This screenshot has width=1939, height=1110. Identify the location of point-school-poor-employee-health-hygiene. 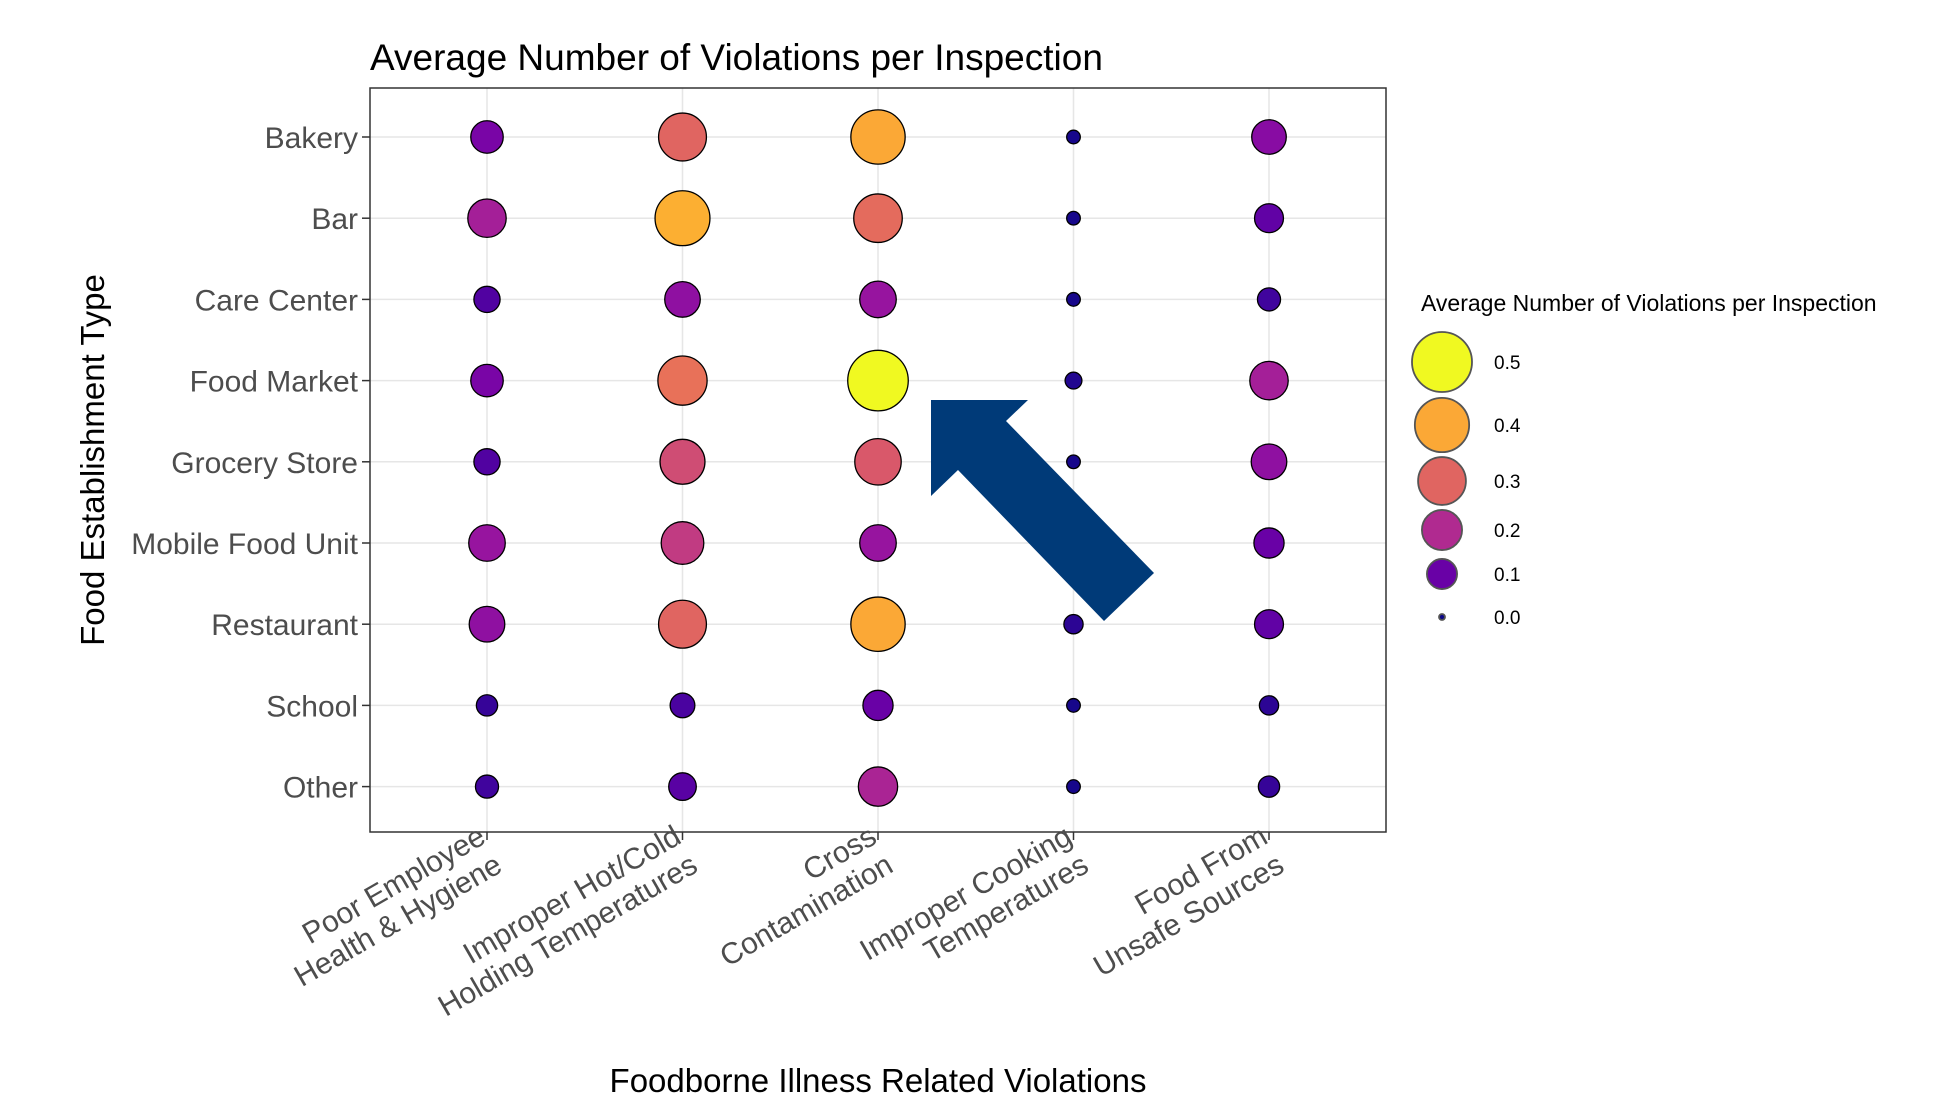
(487, 705).